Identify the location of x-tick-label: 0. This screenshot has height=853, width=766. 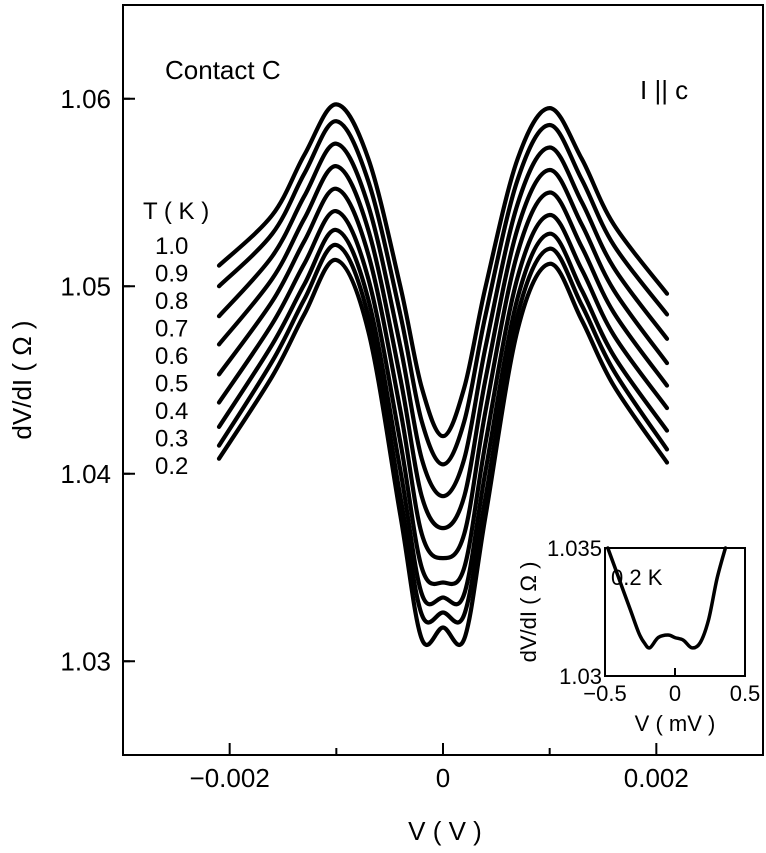
(443, 778).